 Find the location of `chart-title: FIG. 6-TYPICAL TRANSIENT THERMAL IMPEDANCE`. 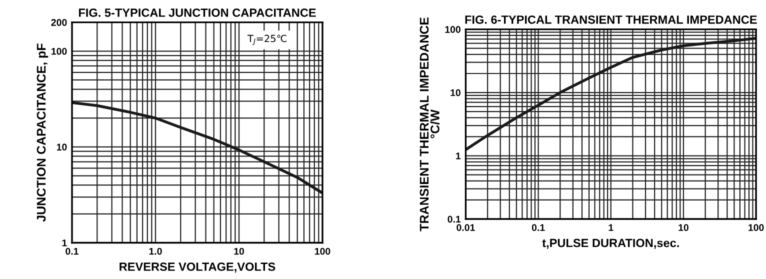

chart-title: FIG. 6-TYPICAL TRANSIENT THERMAL IMPEDANCE is located at coordinates (611, 19).